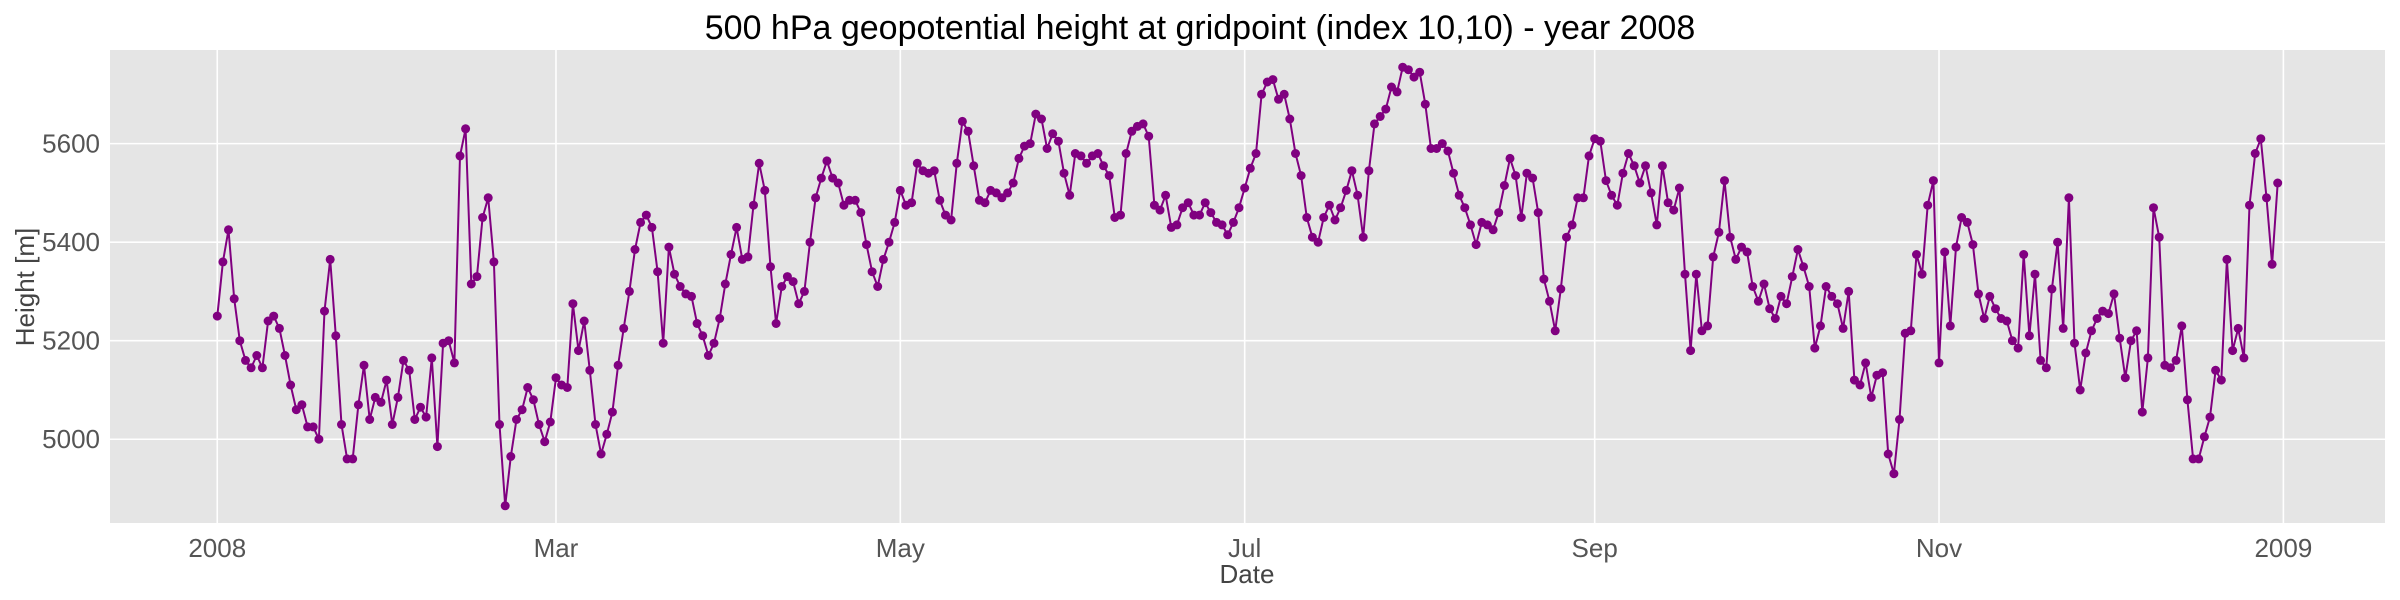 This screenshot has width=2400, height=600. What do you see at coordinates (25, 287) in the screenshot?
I see `y-axis-label: Height [m]` at bounding box center [25, 287].